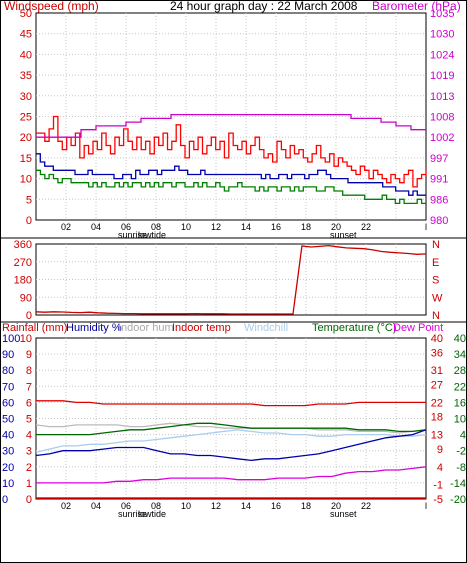 This screenshot has height=563, width=467. Describe the element at coordinates (23, 245) in the screenshot. I see `y-tick-label: 360` at that location.